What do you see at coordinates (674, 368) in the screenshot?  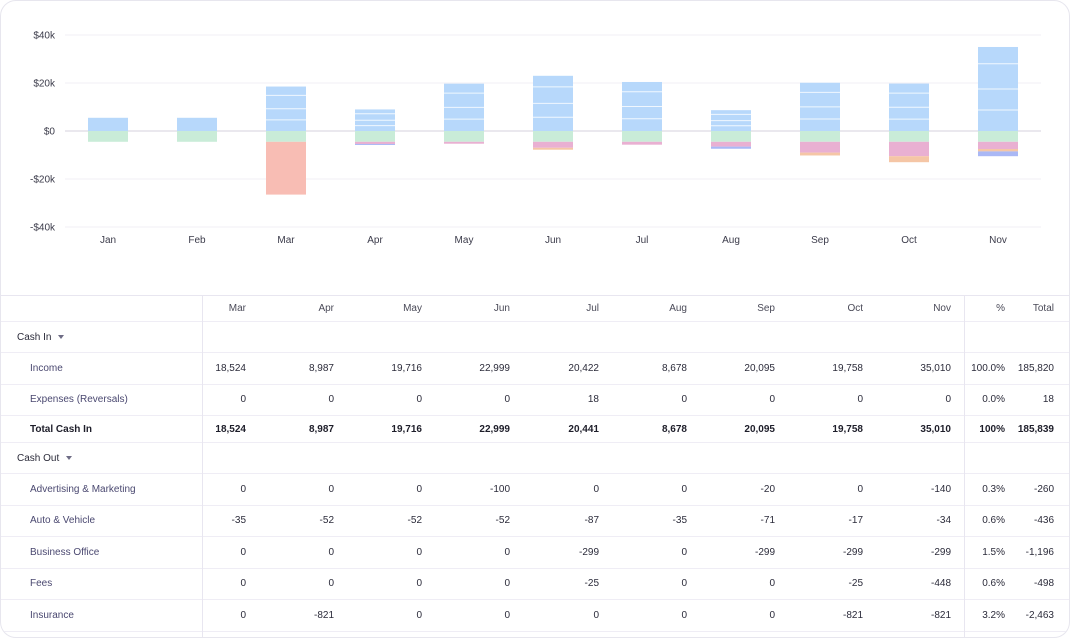 I see `cell-value: 8,678` at bounding box center [674, 368].